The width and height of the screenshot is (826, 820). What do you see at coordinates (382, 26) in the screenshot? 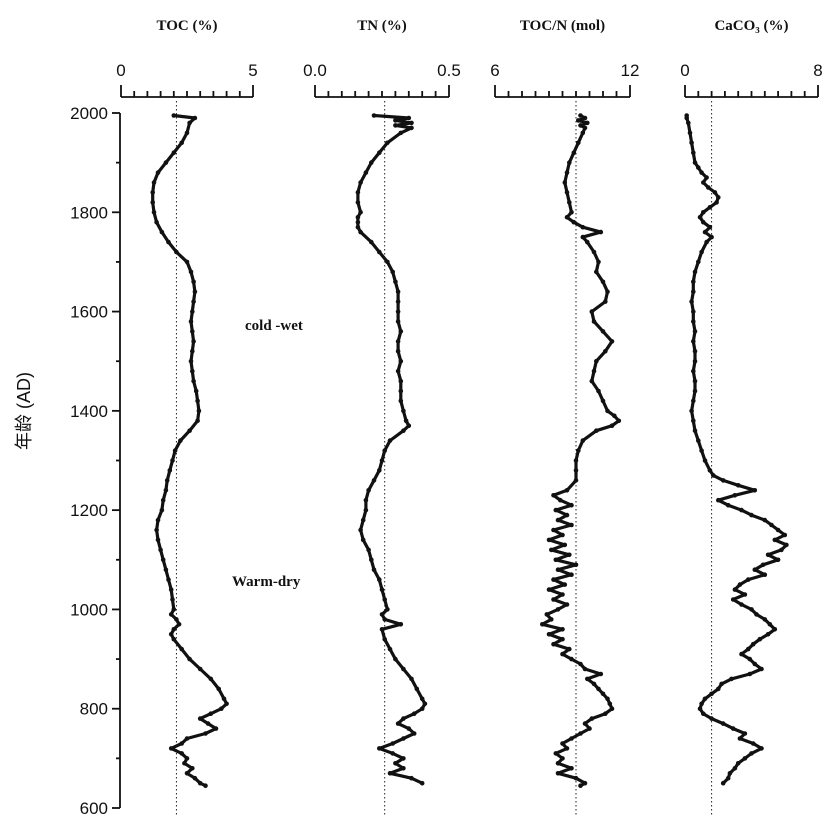
I see `panel-2-title: TN (%)` at bounding box center [382, 26].